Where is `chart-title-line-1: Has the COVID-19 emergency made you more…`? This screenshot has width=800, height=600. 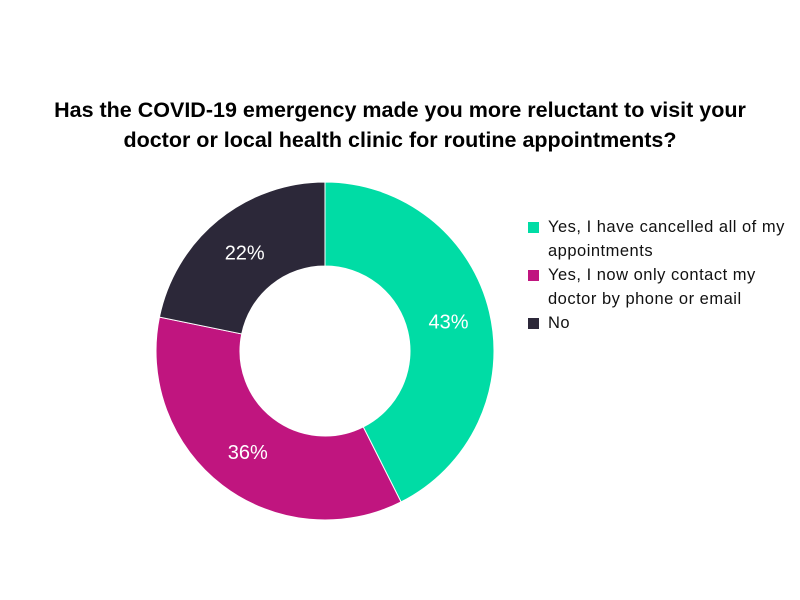 chart-title-line-1: Has the COVID-19 emergency made you more… is located at coordinates (400, 110).